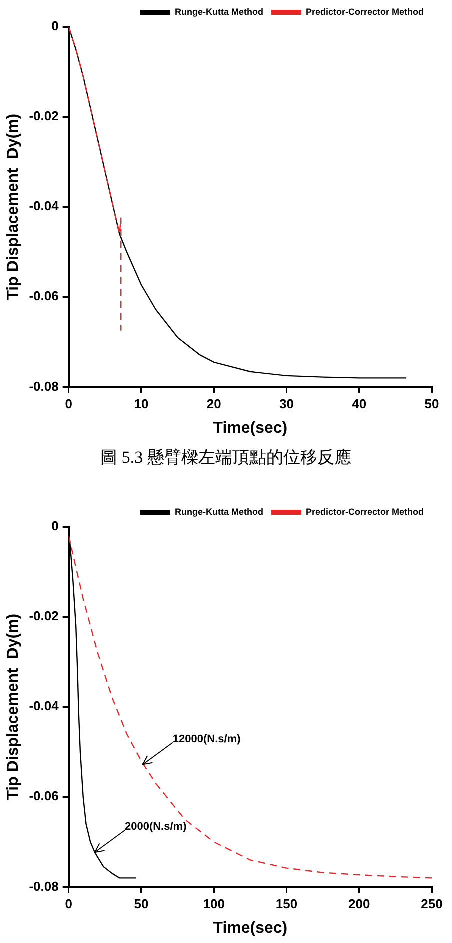 The height and width of the screenshot is (943, 452). Describe the element at coordinates (95, 179) in the screenshot. I see `line-series` at that location.